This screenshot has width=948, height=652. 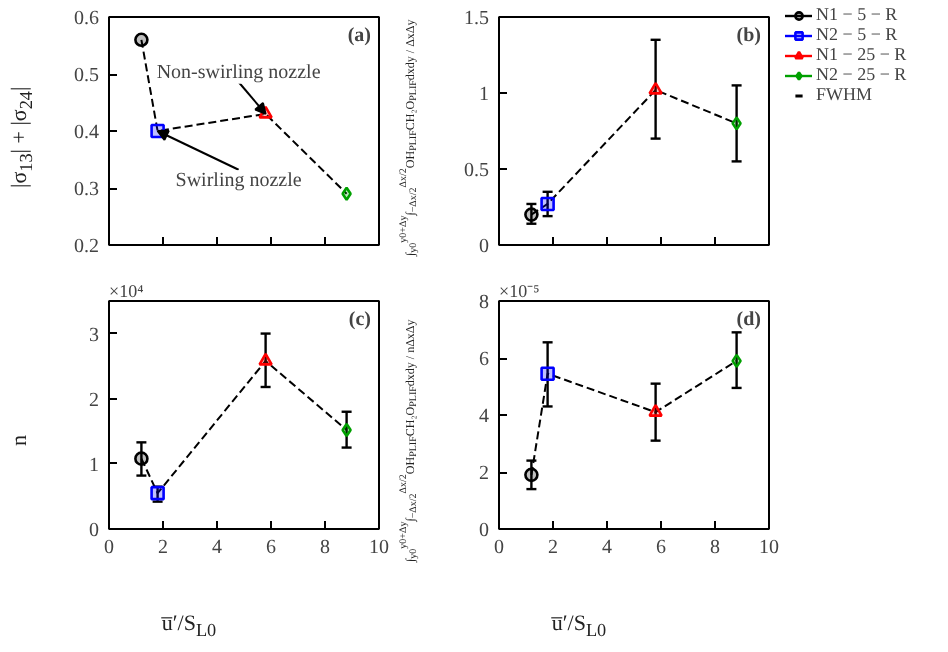 What do you see at coordinates (86, 19) in the screenshot?
I see `y-tick-label: 0.6` at bounding box center [86, 19].